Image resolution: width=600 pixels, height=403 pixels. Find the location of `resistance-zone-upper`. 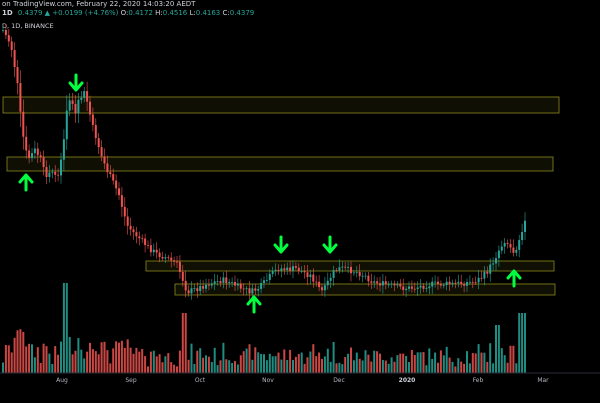

resistance-zone-upper is located at coordinates (280, 164).